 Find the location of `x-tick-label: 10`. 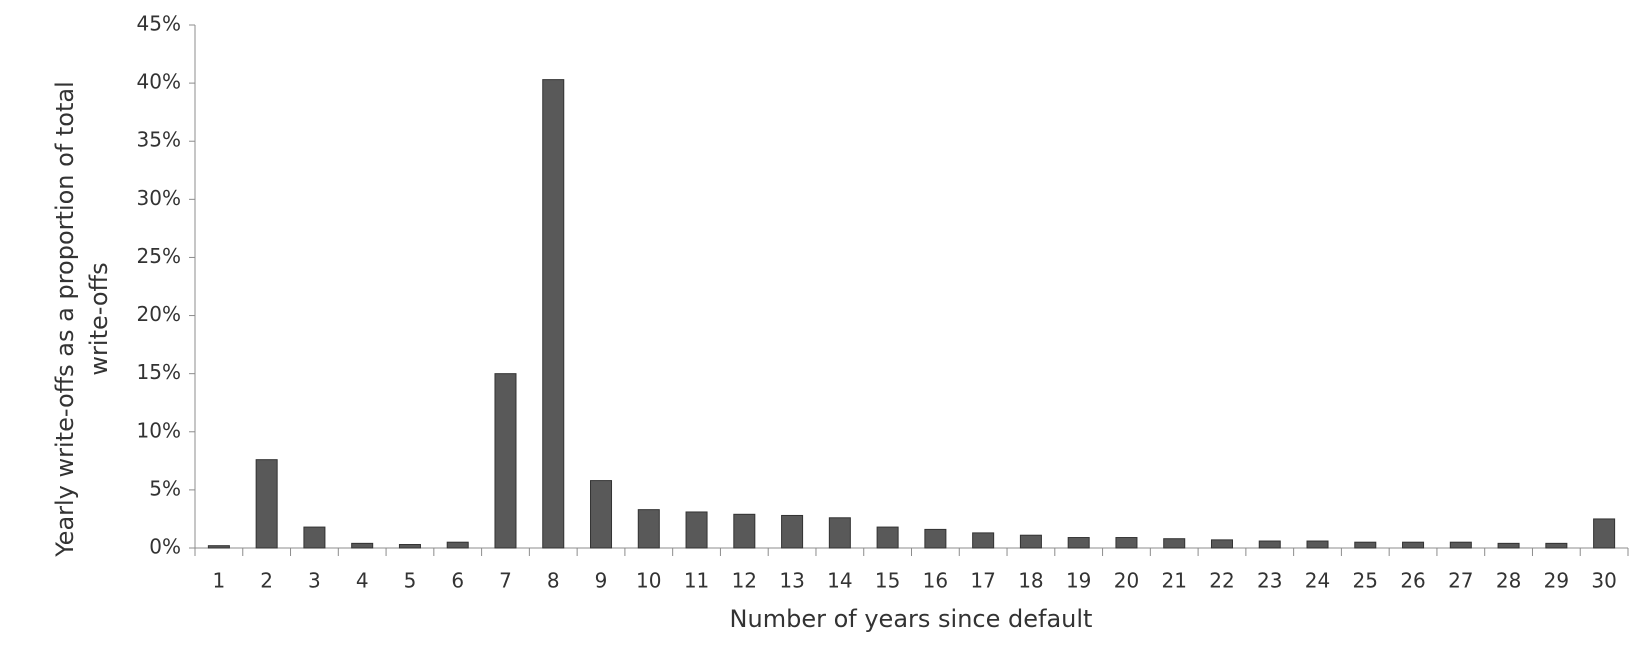

x-tick-label: 10 is located at coordinates (648, 581).